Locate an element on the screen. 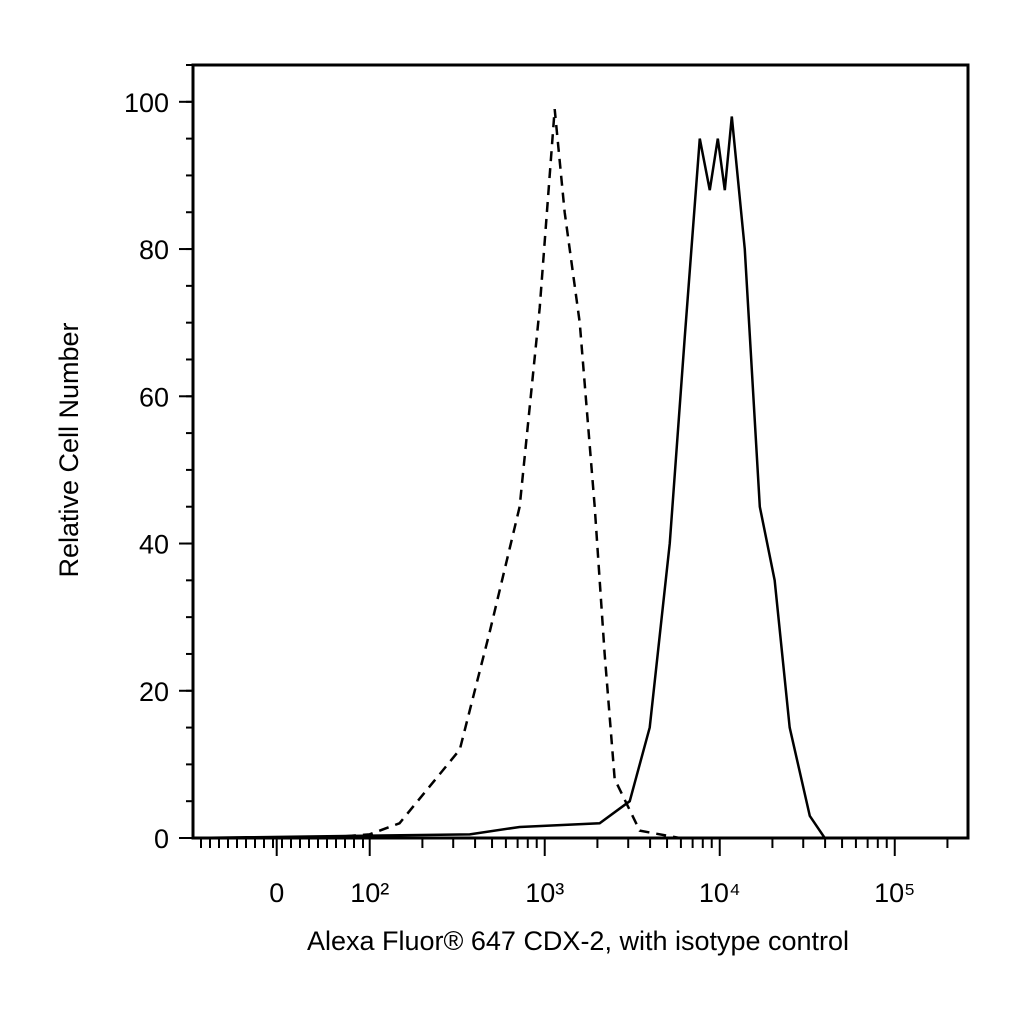 Image resolution: width=1024 pixels, height=1029 pixels. y-tick-label: 60 is located at coordinates (154, 397).